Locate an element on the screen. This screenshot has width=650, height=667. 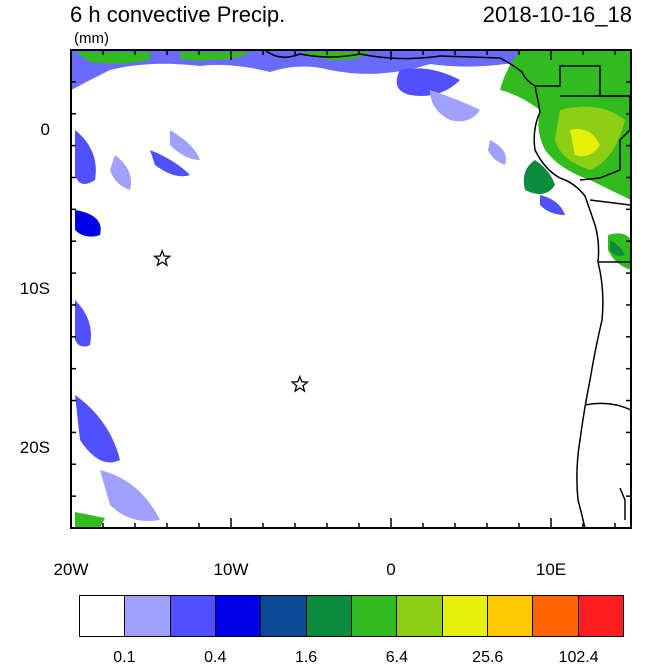
units-label: (mm) is located at coordinates (91, 38).